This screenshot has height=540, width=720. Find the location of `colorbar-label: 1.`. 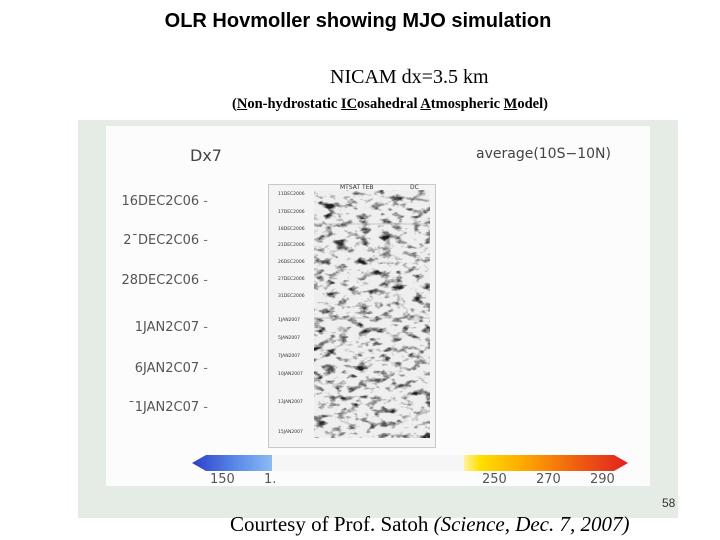

colorbar-label: 1. is located at coordinates (270, 479).